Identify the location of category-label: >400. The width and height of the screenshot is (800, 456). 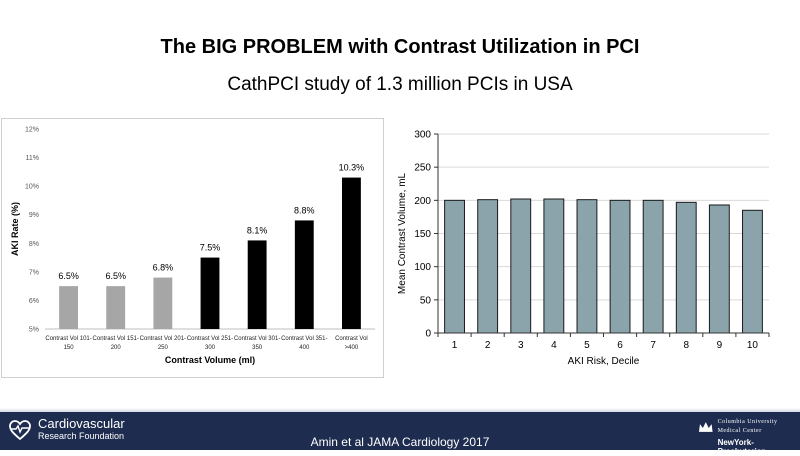
(352, 348).